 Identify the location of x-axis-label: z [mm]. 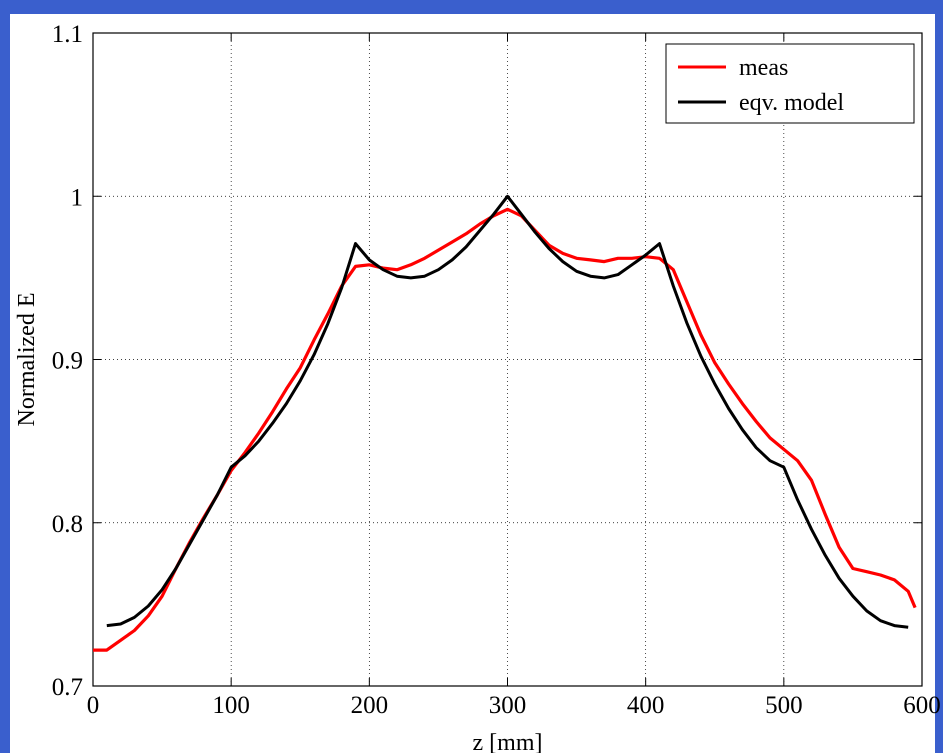
(508, 741).